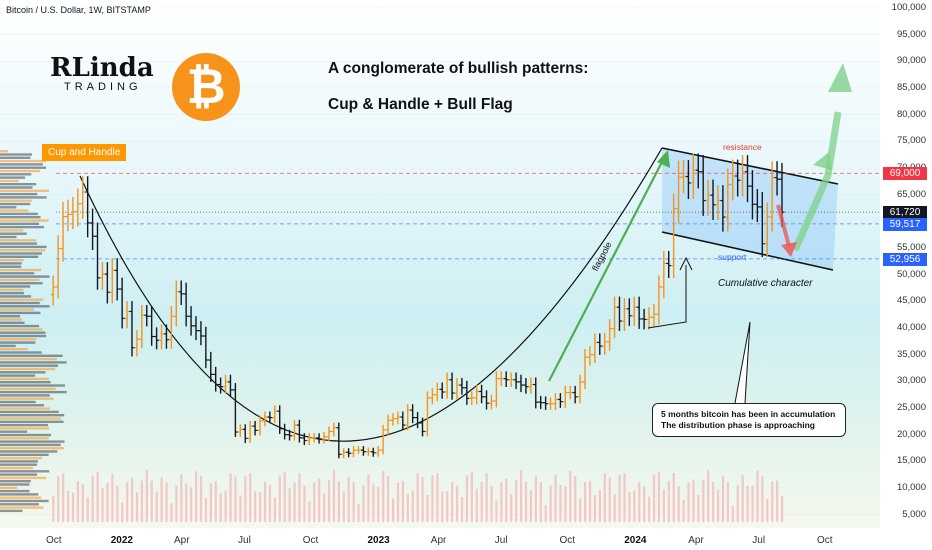 This screenshot has height=550, width=932. Describe the element at coordinates (765, 283) in the screenshot. I see `cumulative-character-label: Cumulative character` at that location.